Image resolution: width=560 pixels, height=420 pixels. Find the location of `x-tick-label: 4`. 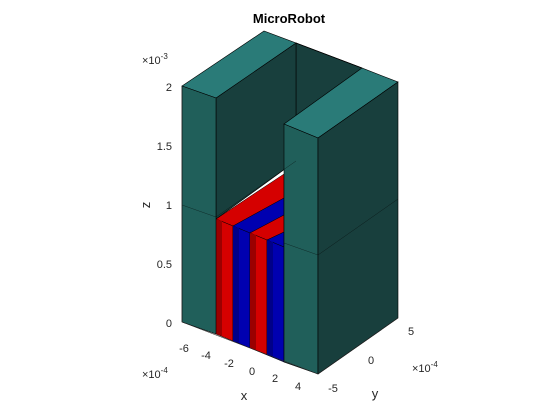

x-tick-label: 4 is located at coordinates (298, 387).